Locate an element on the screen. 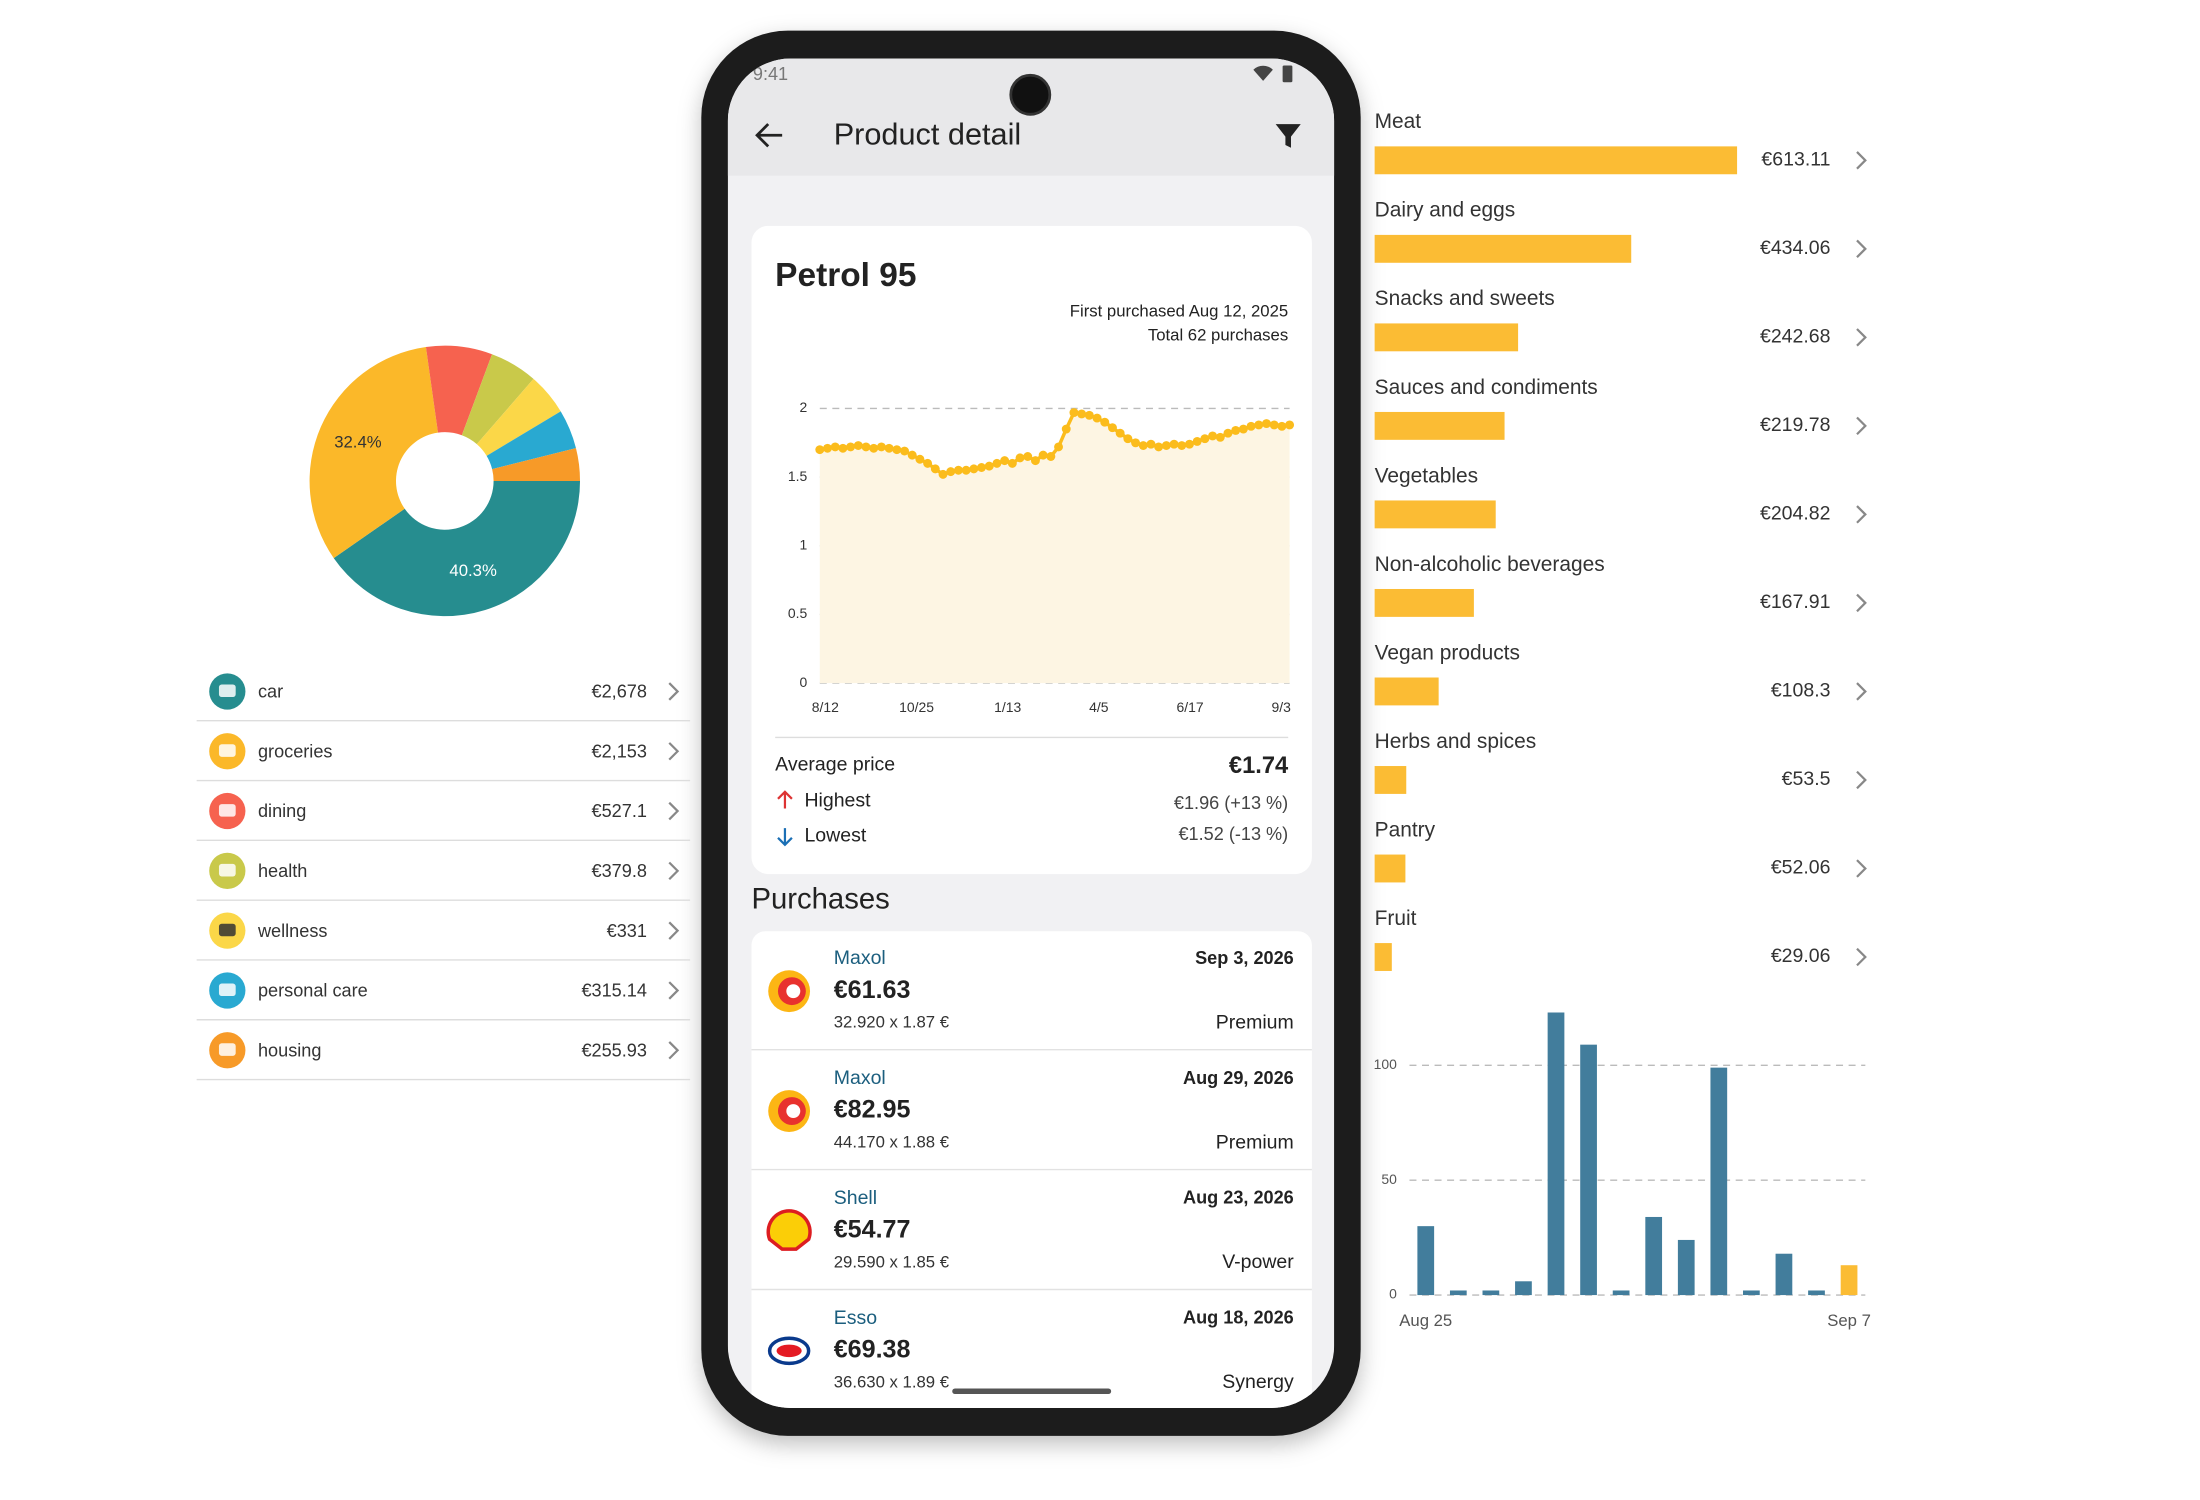  purchase-date: Sep 3, 2026 is located at coordinates (1244, 958).